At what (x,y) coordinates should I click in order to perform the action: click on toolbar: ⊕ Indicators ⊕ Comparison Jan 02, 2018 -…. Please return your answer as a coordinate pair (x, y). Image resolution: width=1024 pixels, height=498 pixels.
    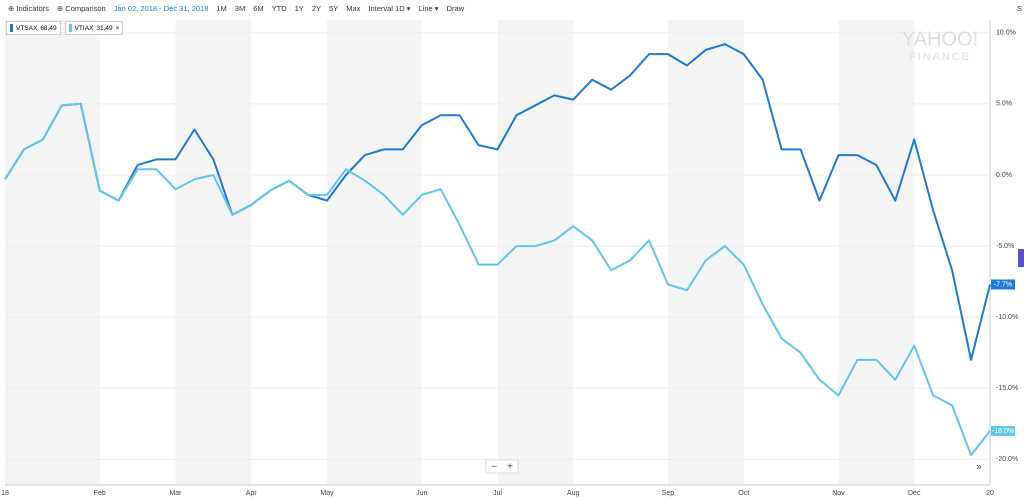
    Looking at the image, I should click on (512, 8).